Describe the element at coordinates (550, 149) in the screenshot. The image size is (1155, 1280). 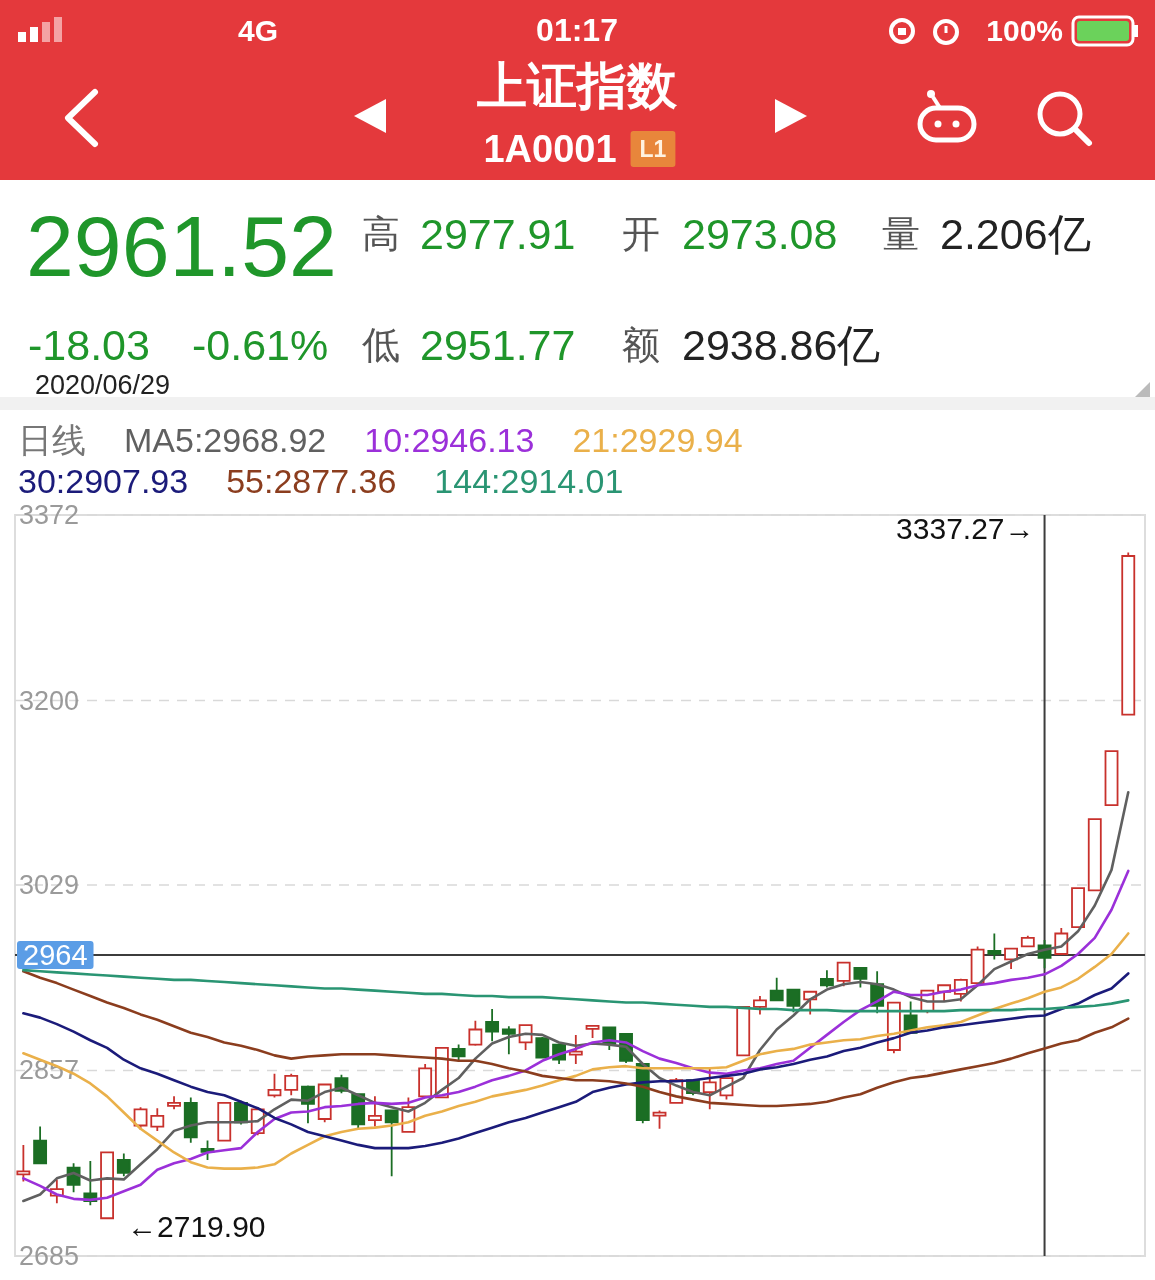
I see `subtitle: 1A0001` at that location.